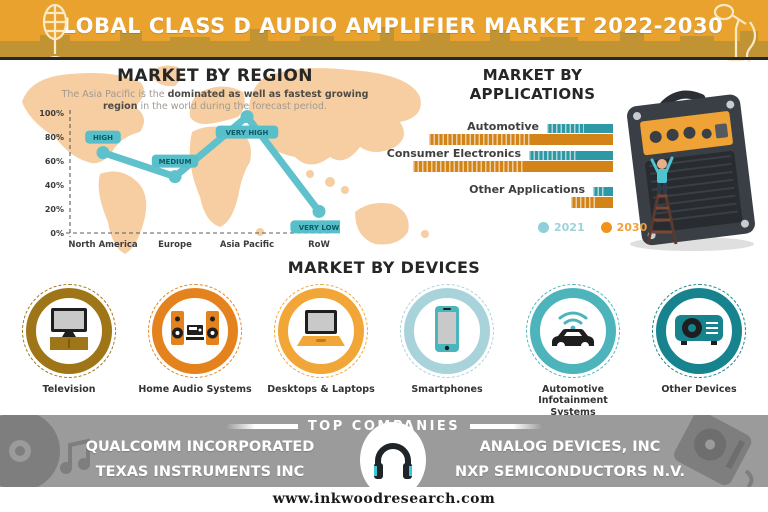  I want to click on headphones-badge, so click(393, 454).